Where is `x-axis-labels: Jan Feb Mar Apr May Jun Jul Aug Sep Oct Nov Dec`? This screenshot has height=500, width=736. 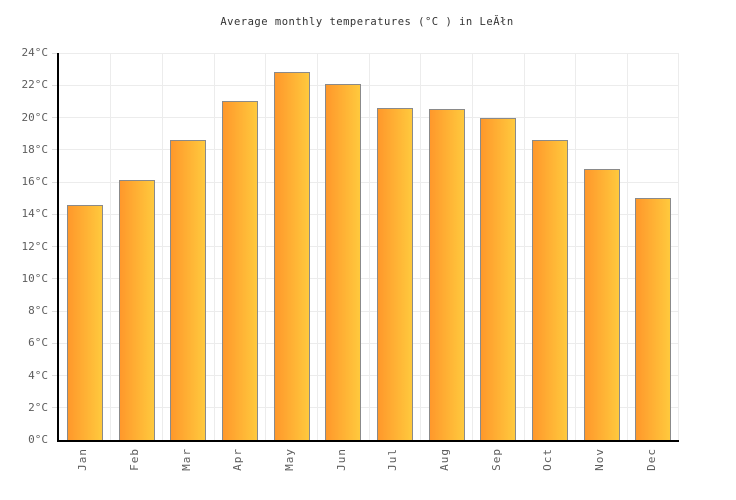 x-axis-labels: Jan Feb Mar Apr May Jun Jul Aug Sep Oct Nov Dec is located at coordinates (367, 459).